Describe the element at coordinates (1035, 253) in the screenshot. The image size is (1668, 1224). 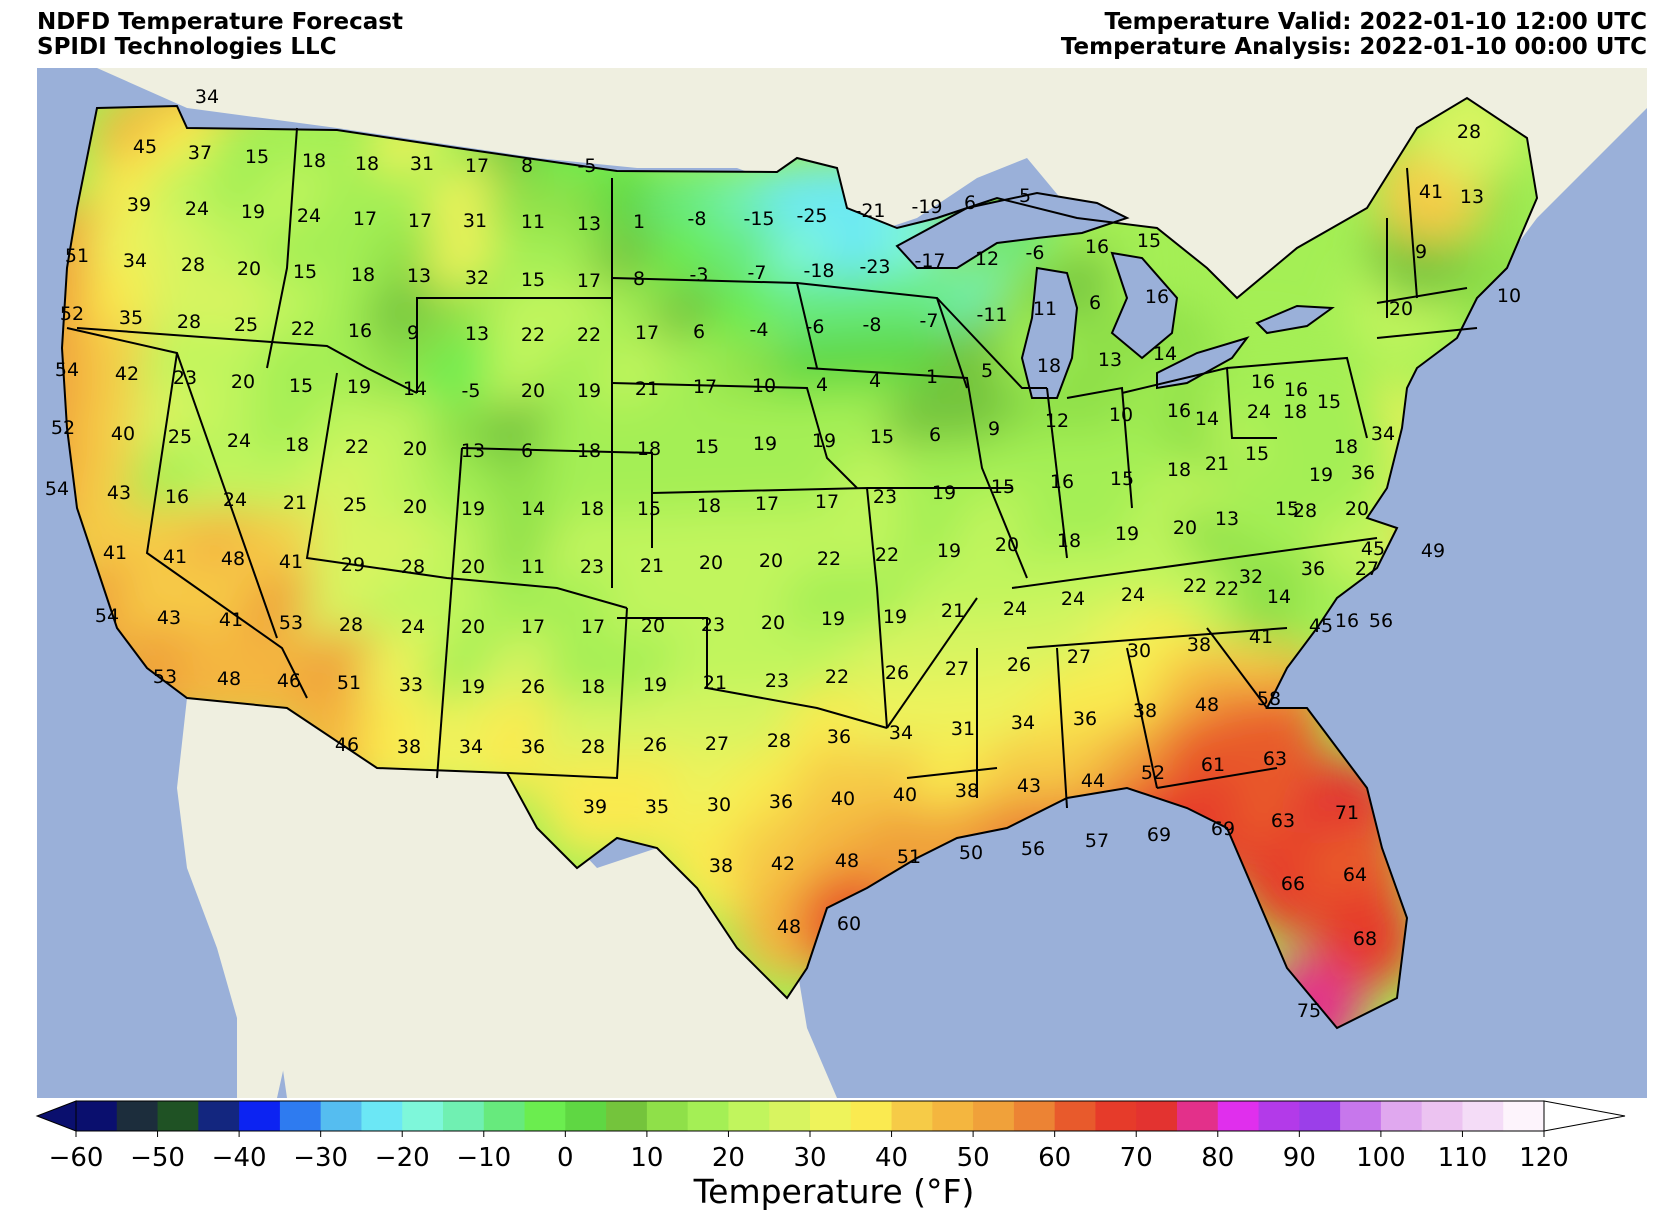
I see `temperature-label: -6` at that location.